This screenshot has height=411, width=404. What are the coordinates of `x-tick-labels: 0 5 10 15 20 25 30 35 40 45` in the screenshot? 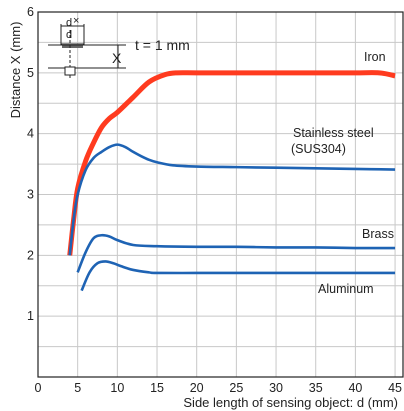 It's located at (219, 388).